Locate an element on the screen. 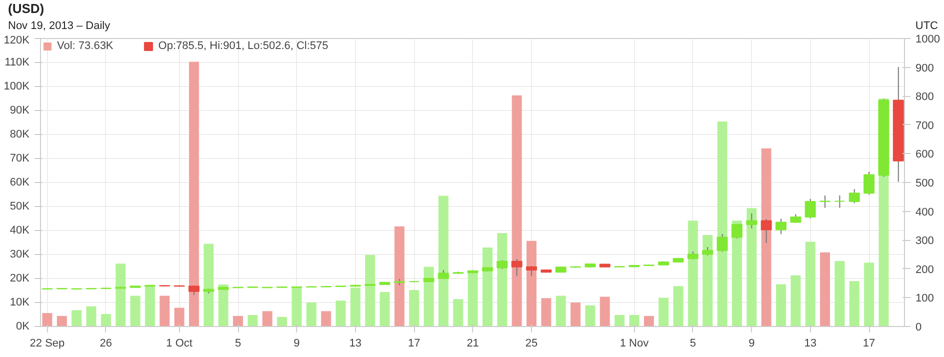  y-tick-label: 110K is located at coordinates (17, 62).